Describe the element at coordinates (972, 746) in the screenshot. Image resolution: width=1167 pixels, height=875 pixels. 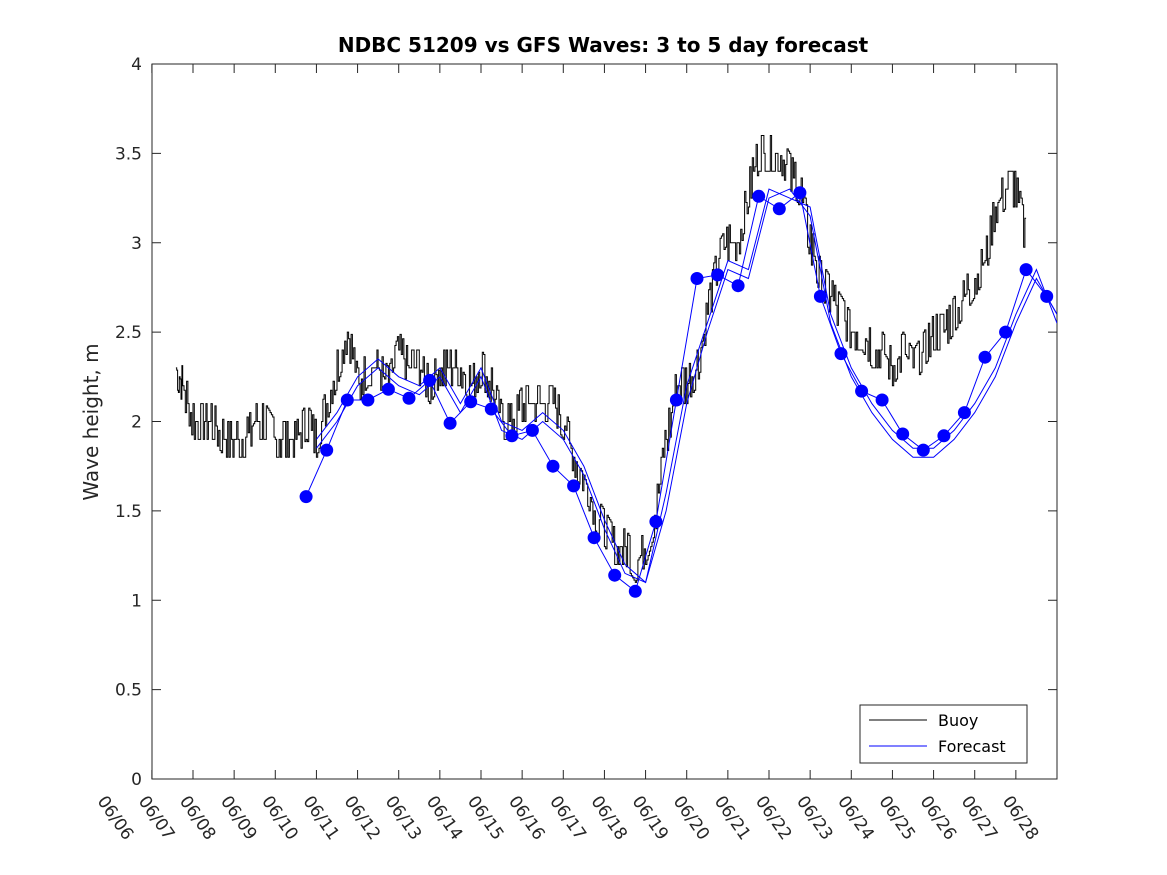
I see `legend-label-forecast: Forecast` at that location.